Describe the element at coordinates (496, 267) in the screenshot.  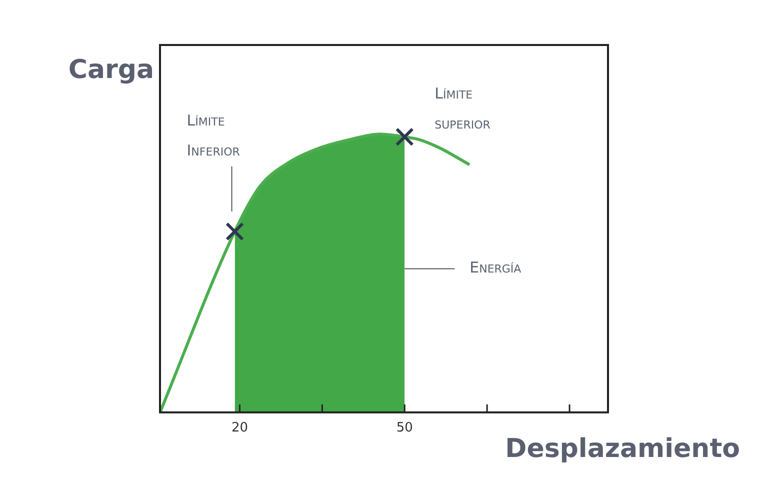
I see `annotation: Energía` at that location.